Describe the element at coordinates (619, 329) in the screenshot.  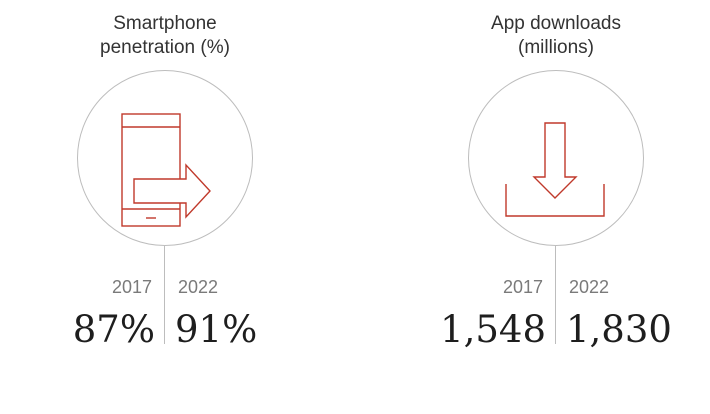
I see `value-2022: 1,830` at that location.